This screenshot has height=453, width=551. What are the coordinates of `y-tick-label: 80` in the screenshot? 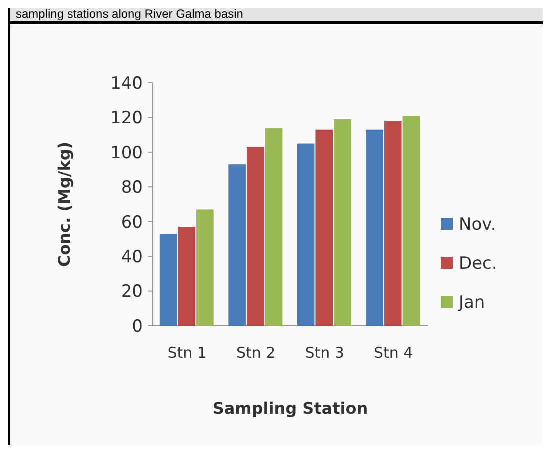 It's located at (132, 188).